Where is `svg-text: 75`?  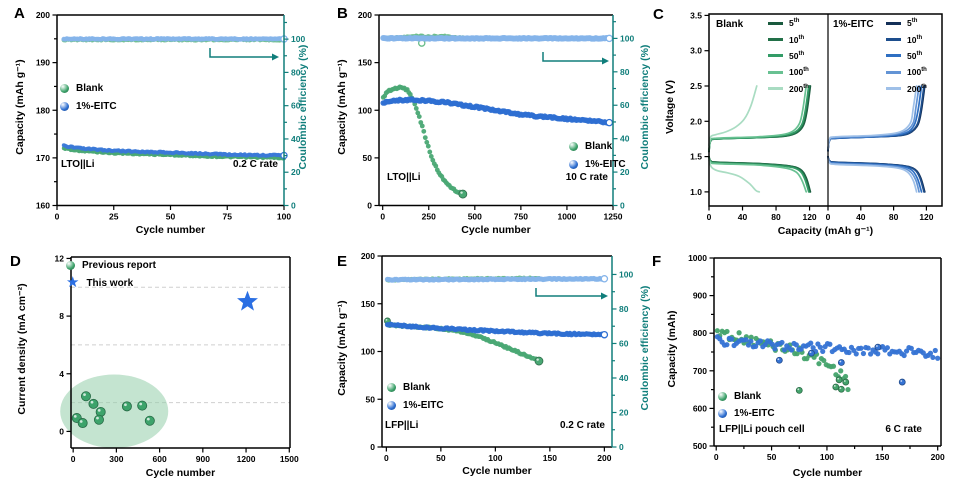
svg-text: 75 is located at coordinates (228, 217).